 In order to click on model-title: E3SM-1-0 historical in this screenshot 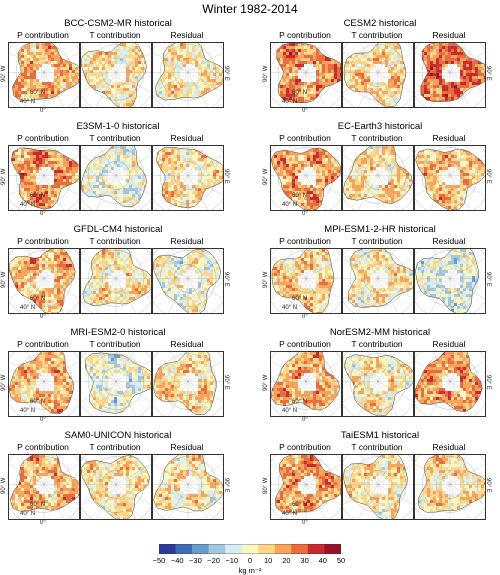, I will do `click(118, 126)`.